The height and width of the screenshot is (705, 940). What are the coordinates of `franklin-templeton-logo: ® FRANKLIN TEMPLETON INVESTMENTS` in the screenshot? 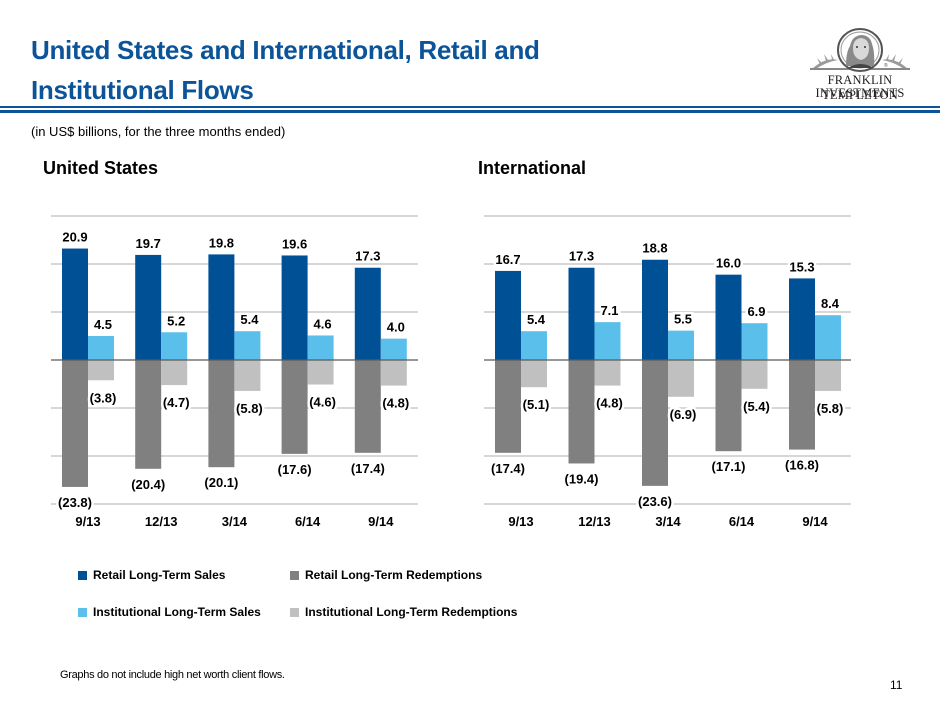 It's located at (860, 62).